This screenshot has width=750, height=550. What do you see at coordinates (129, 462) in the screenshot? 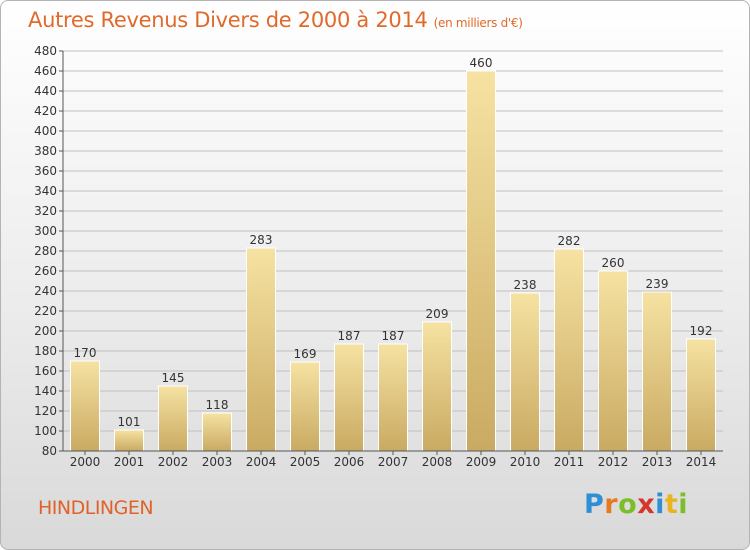
I see `x-tick-label: 2001` at bounding box center [129, 462].